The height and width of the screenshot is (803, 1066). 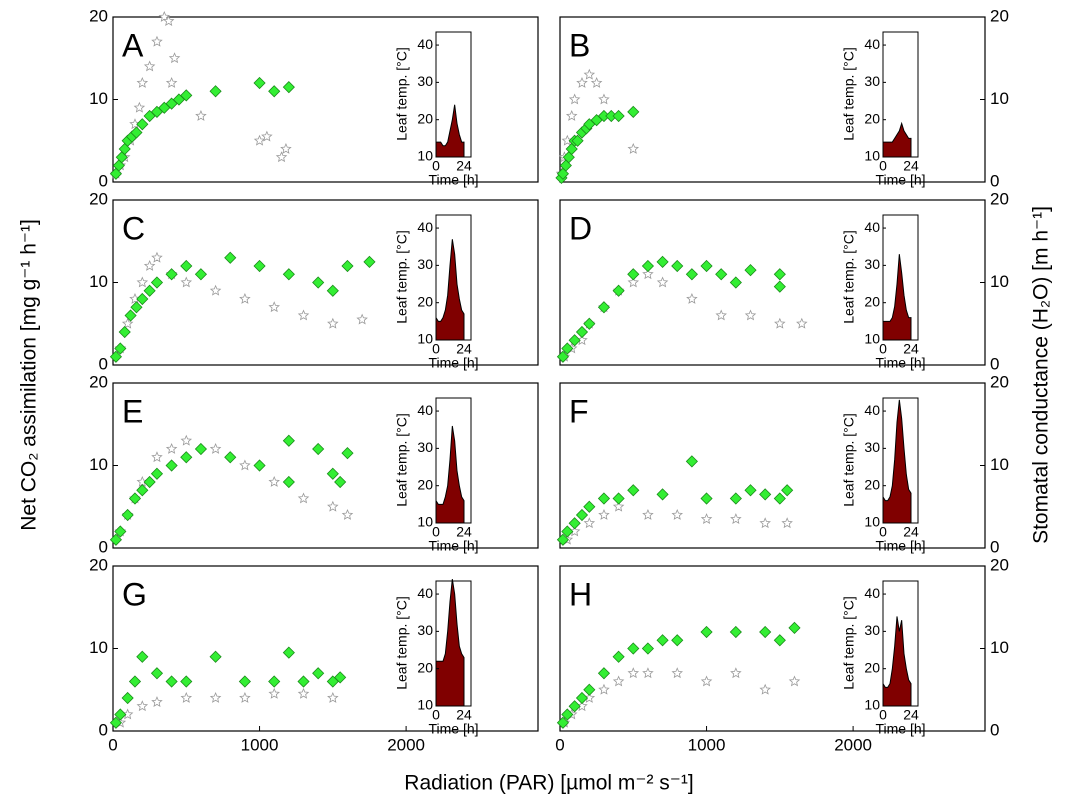 I want to click on inset-y-tick-label: 10, so click(x=872, y=522).